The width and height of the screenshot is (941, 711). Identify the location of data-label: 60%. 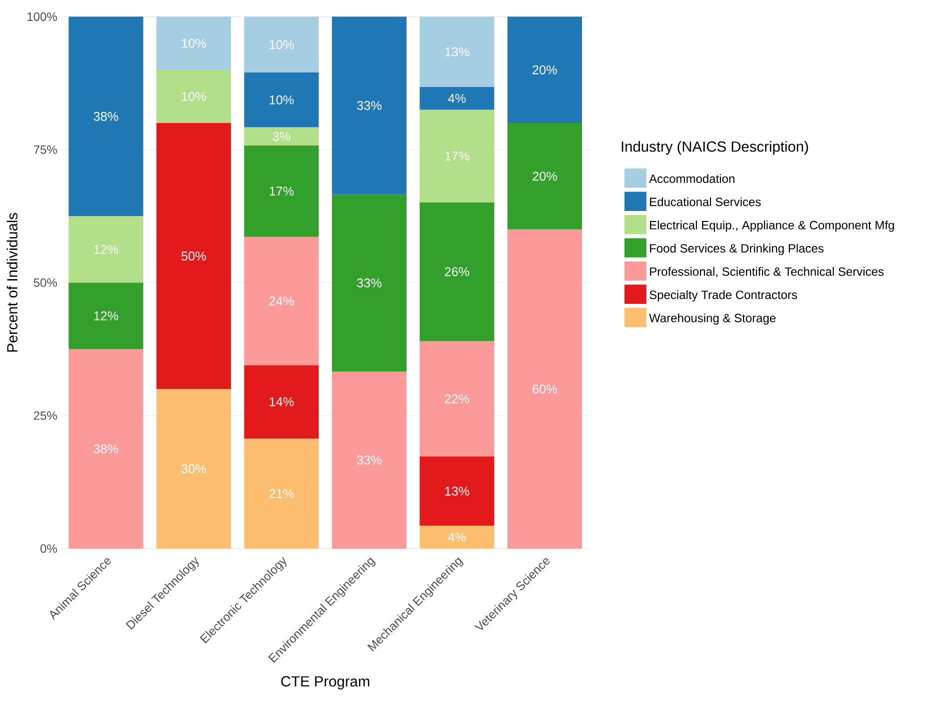
(544, 389).